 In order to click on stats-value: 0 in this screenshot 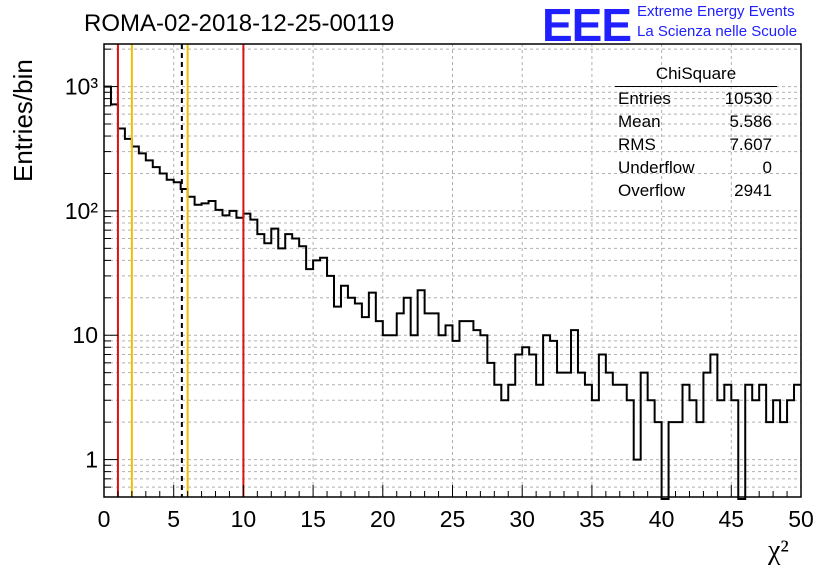, I will do `click(767, 167)`.